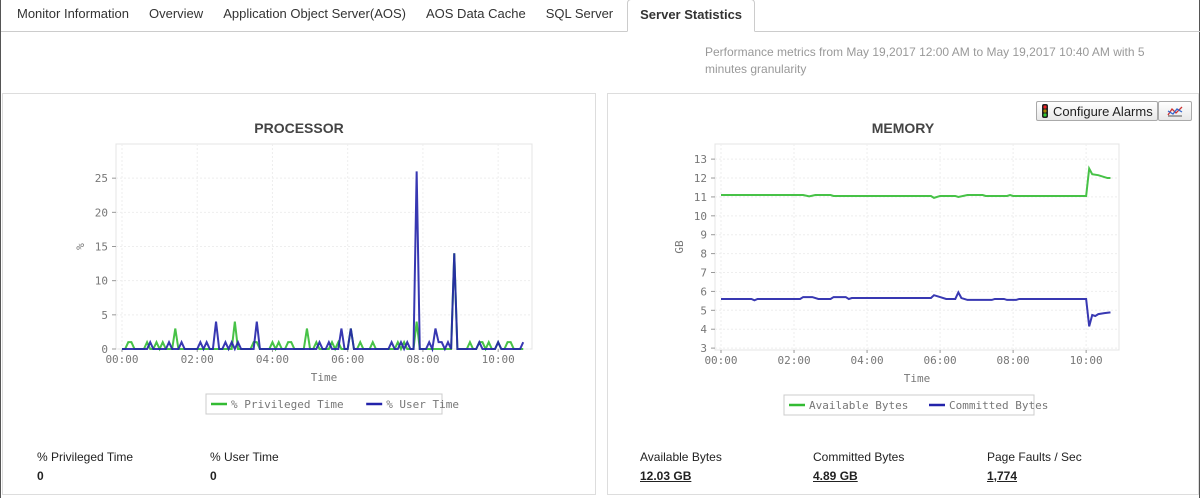 This screenshot has height=498, width=1200. What do you see at coordinates (691, 16) in the screenshot?
I see `tab-server-statistics: Server Statistics` at bounding box center [691, 16].